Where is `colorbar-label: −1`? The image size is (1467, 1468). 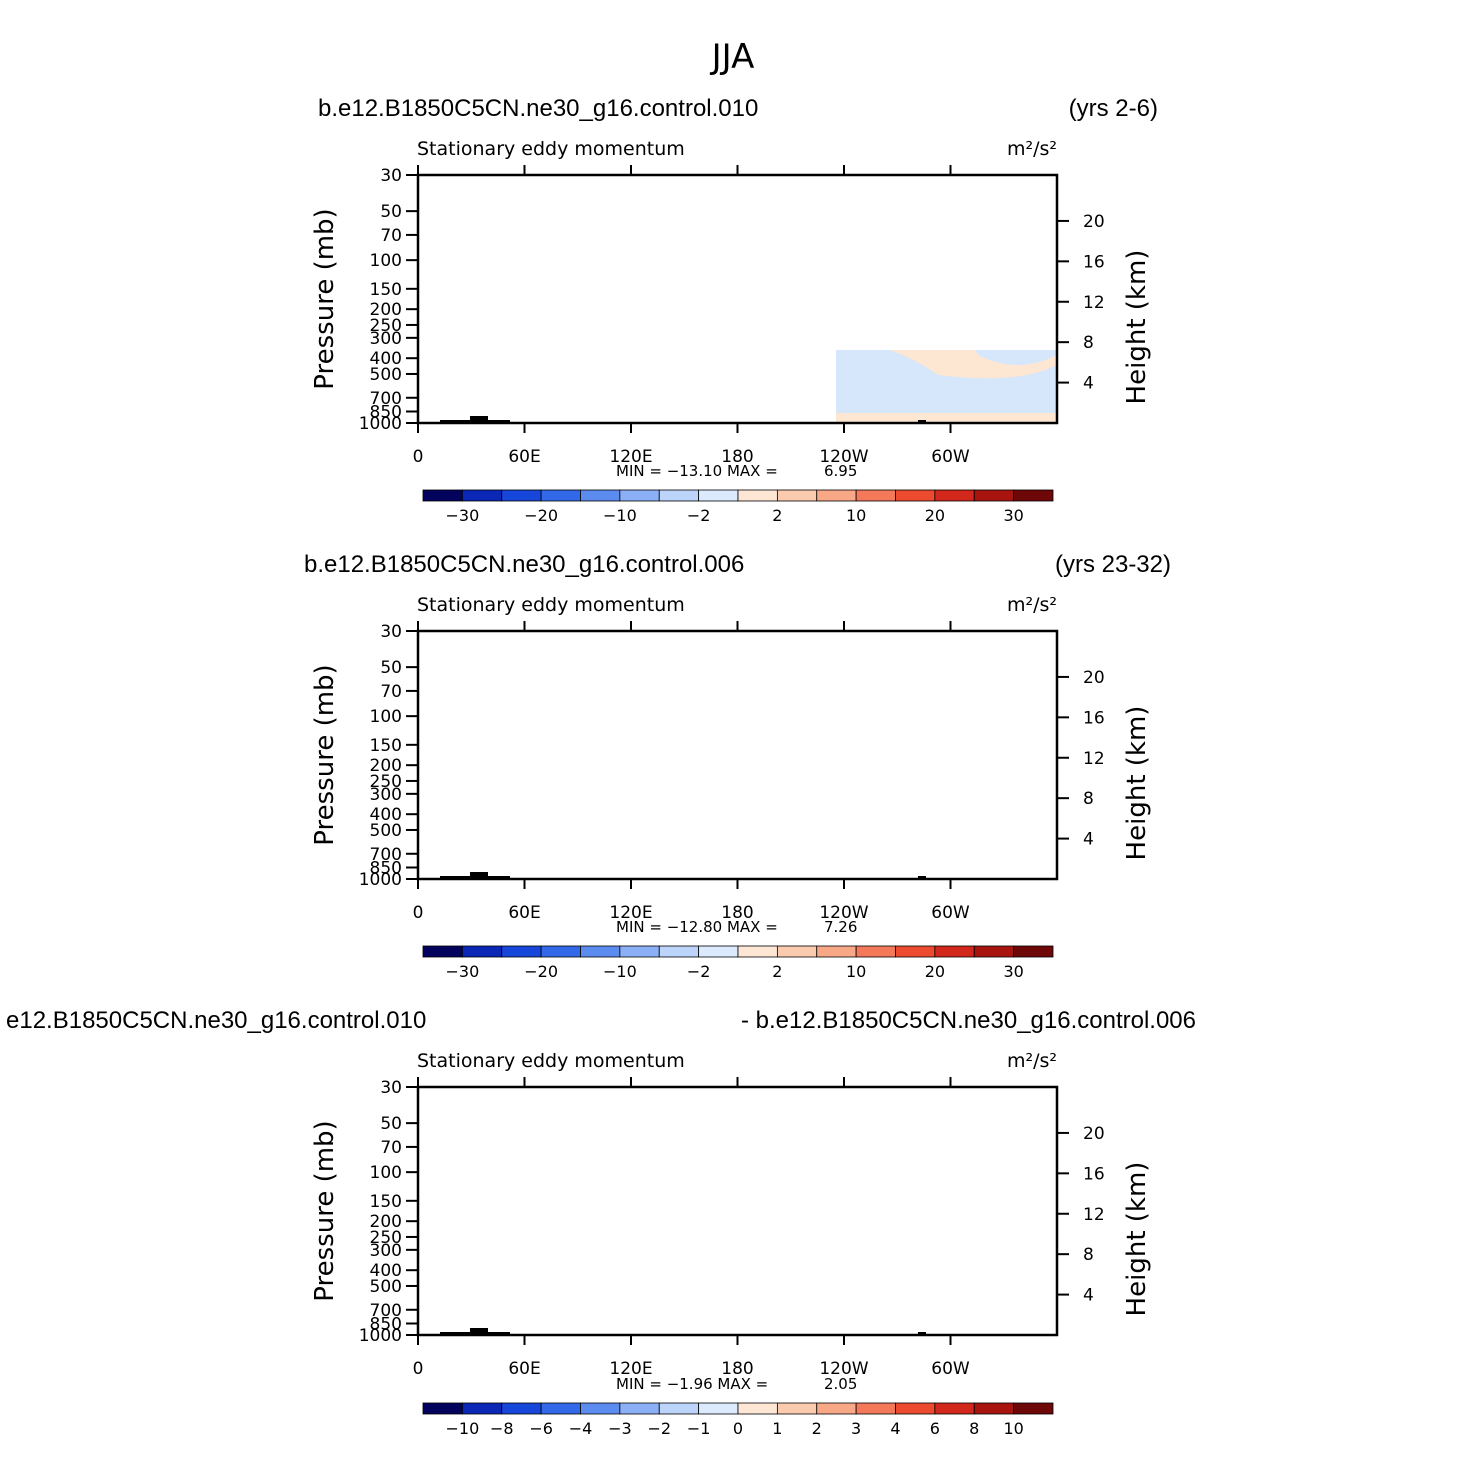
colorbar-label: −1 is located at coordinates (699, 1428).